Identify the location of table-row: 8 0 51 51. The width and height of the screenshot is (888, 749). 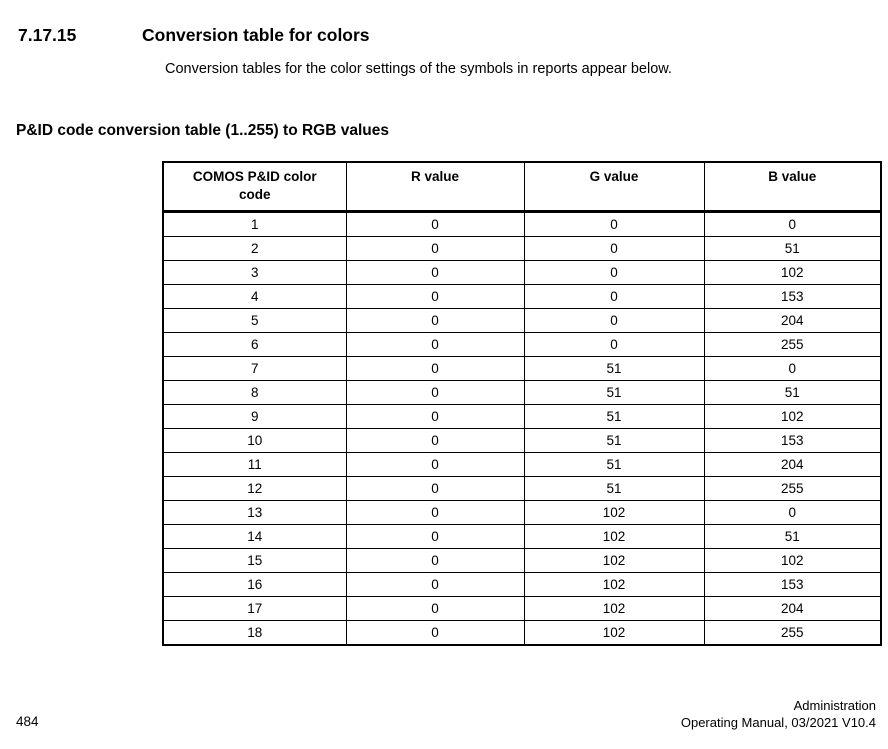
(522, 392).